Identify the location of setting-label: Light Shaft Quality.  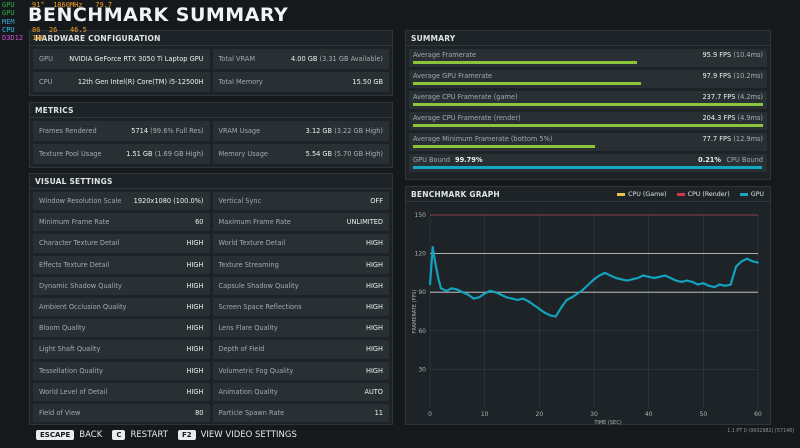
(70, 349).